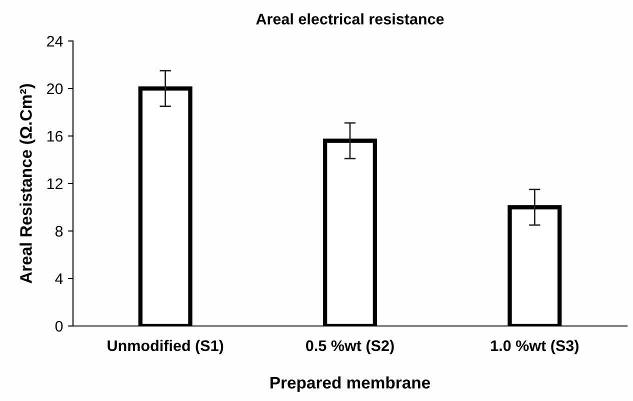  I want to click on x-axis-title: Prepared membrane, so click(350, 384).